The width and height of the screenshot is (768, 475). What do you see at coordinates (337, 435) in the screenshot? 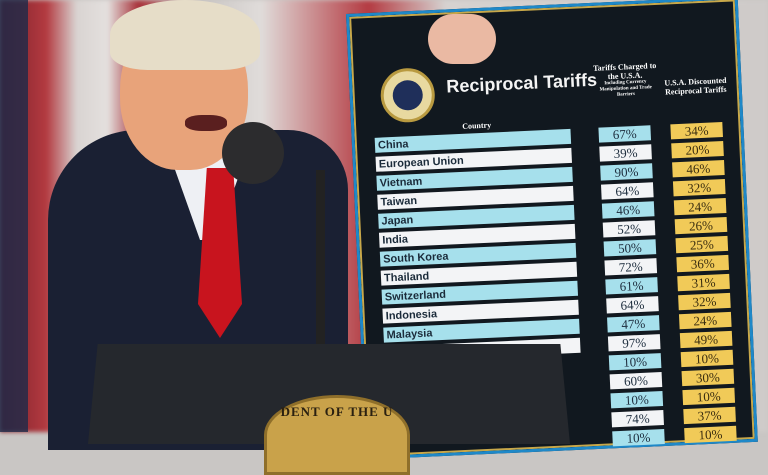
I see `podium-seal: DENT OF THE U` at bounding box center [337, 435].